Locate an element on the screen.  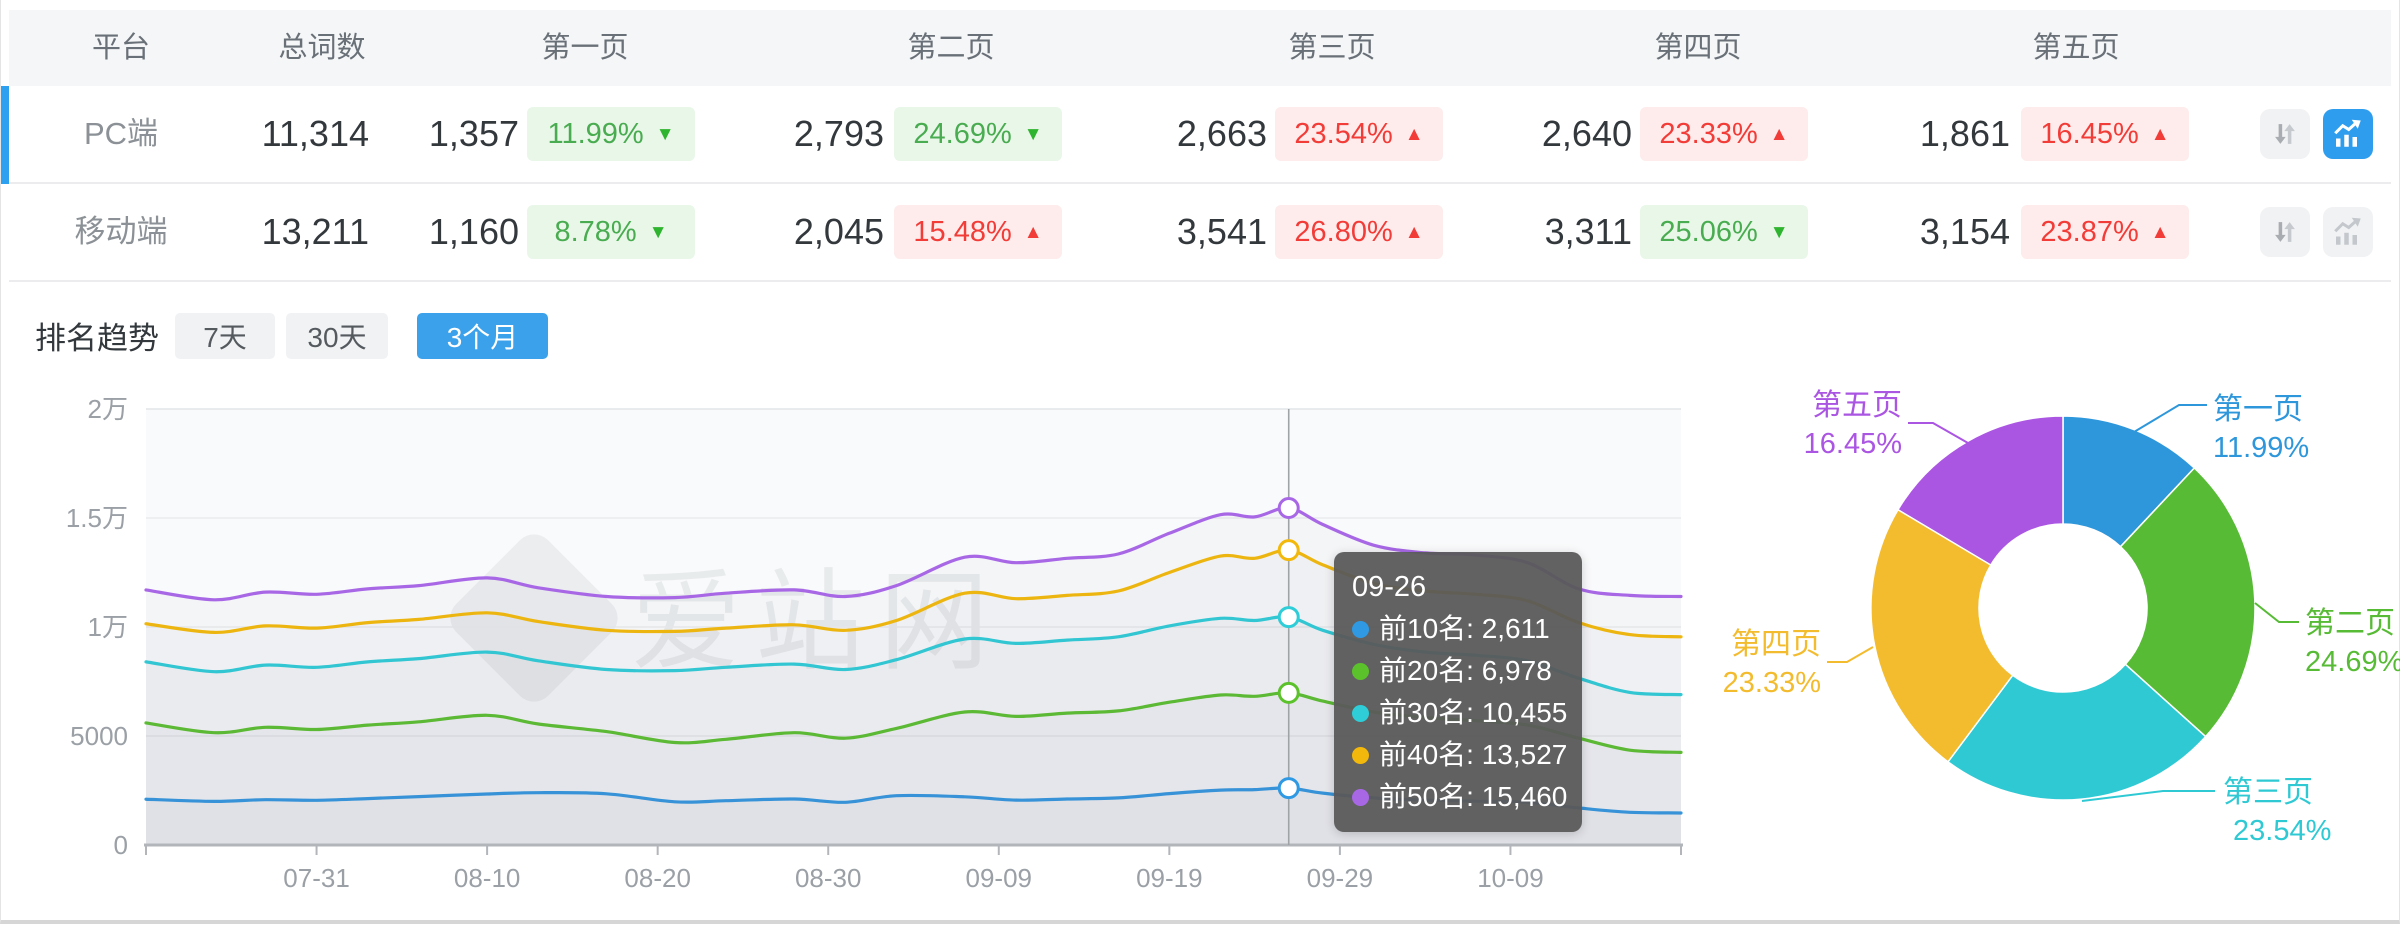
page-1-change-badge: 11.99% ▼ is located at coordinates (611, 134).